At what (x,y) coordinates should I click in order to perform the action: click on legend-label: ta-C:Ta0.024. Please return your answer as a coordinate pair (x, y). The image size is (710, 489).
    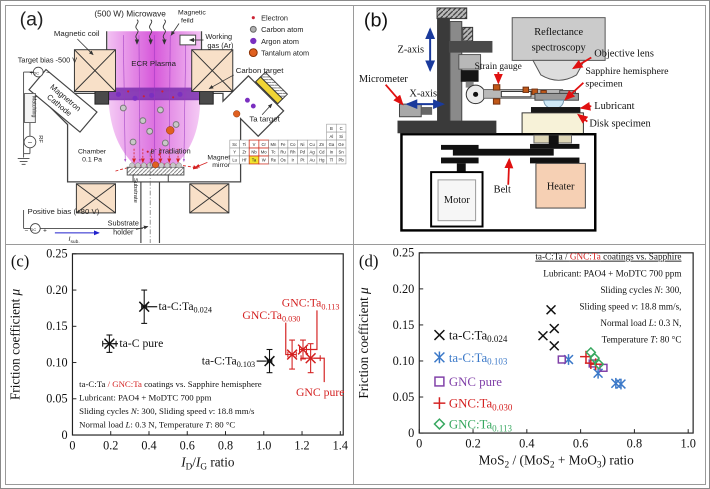
    Looking at the image, I should click on (478, 336).